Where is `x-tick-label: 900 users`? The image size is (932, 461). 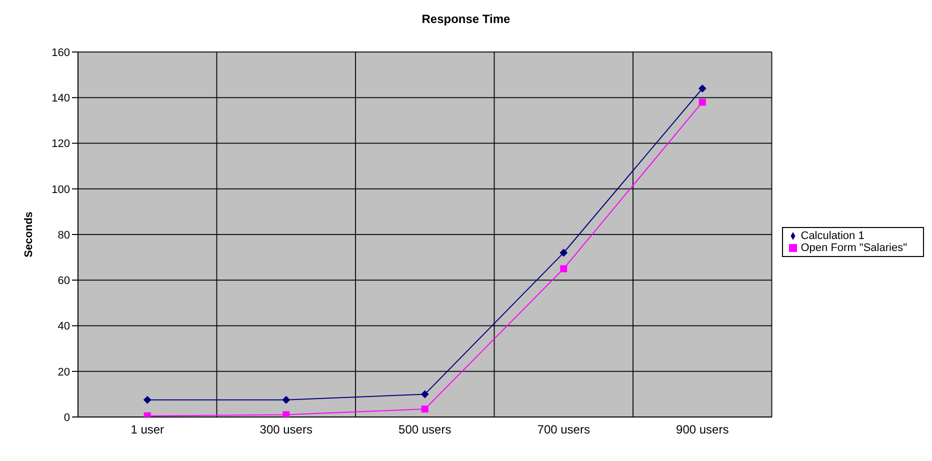 x-tick-label: 900 users is located at coordinates (702, 429).